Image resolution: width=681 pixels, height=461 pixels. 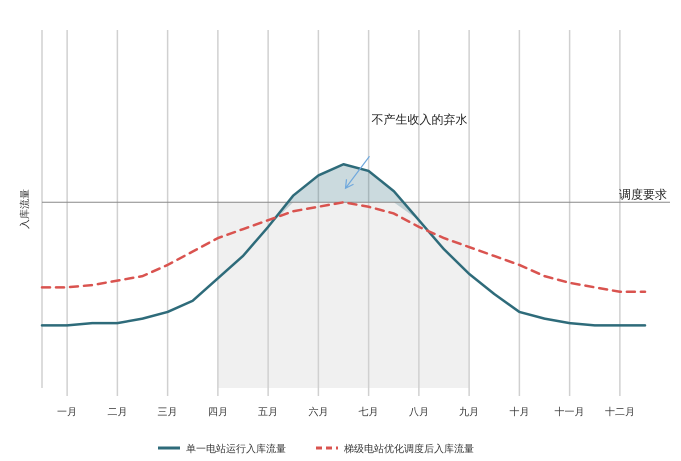 I want to click on x-tick-label: 一月, so click(x=67, y=412).